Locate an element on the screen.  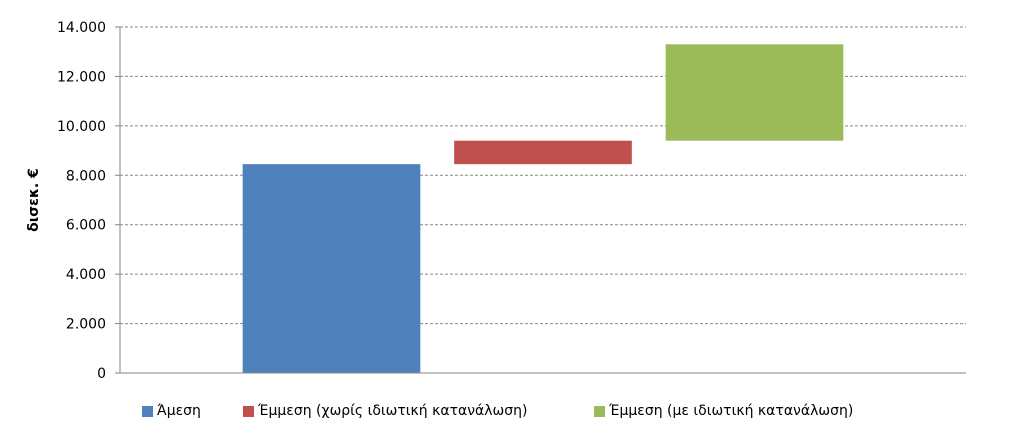
bar-direct is located at coordinates (331, 268).